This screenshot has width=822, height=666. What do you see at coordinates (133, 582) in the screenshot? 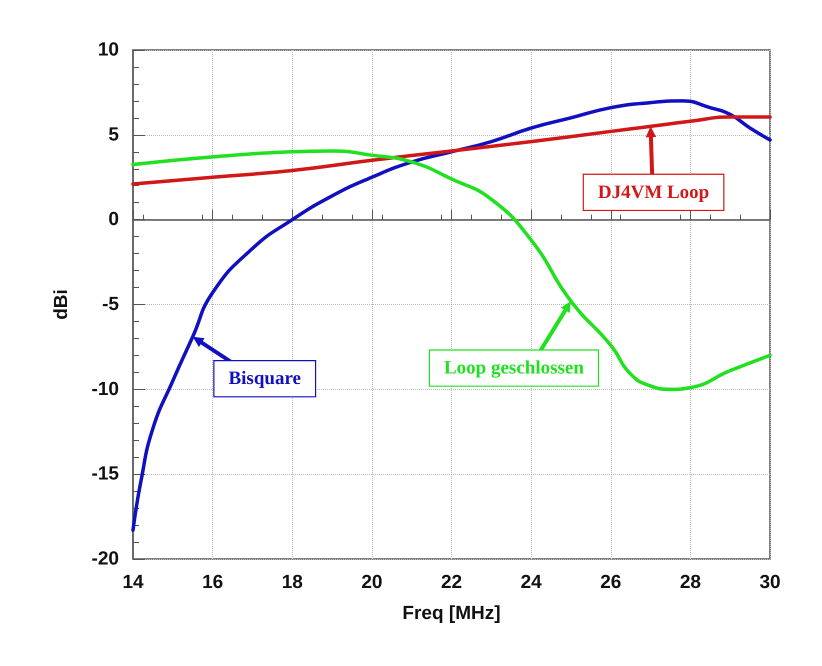
I see `x-tick-label: 14` at bounding box center [133, 582].